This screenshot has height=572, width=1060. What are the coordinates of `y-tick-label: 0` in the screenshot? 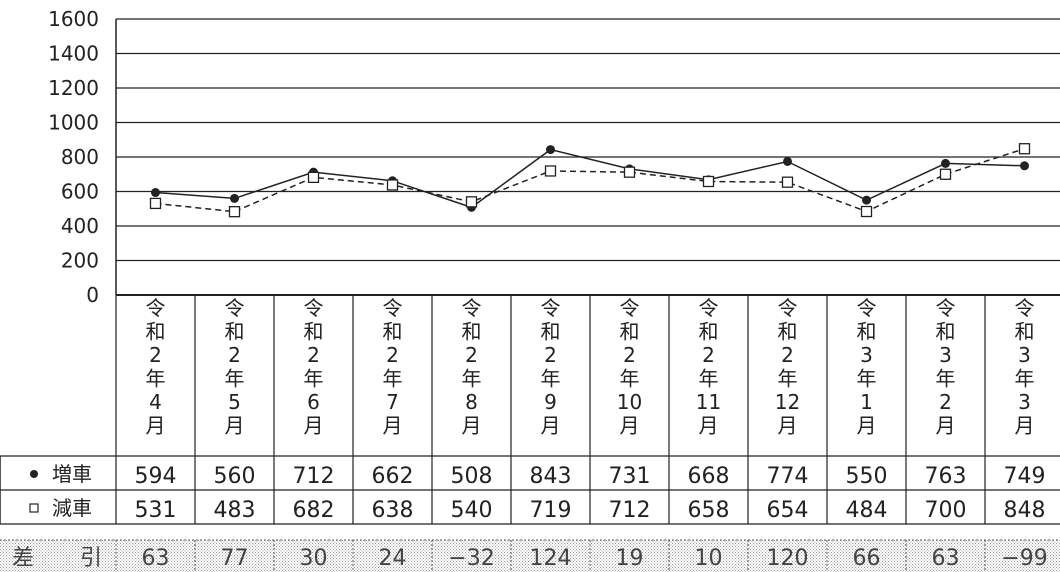 It's located at (92, 295).